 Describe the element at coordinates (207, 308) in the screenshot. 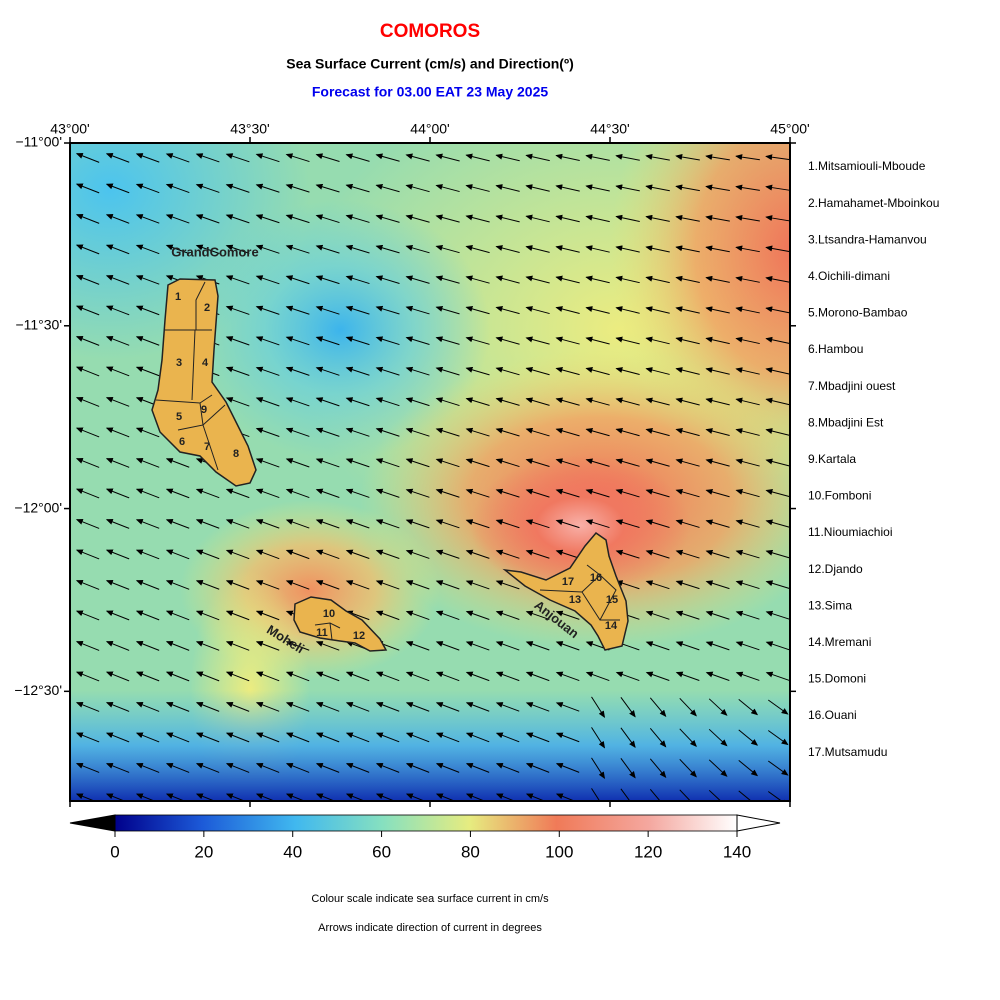

I see `region-number: 2` at that location.